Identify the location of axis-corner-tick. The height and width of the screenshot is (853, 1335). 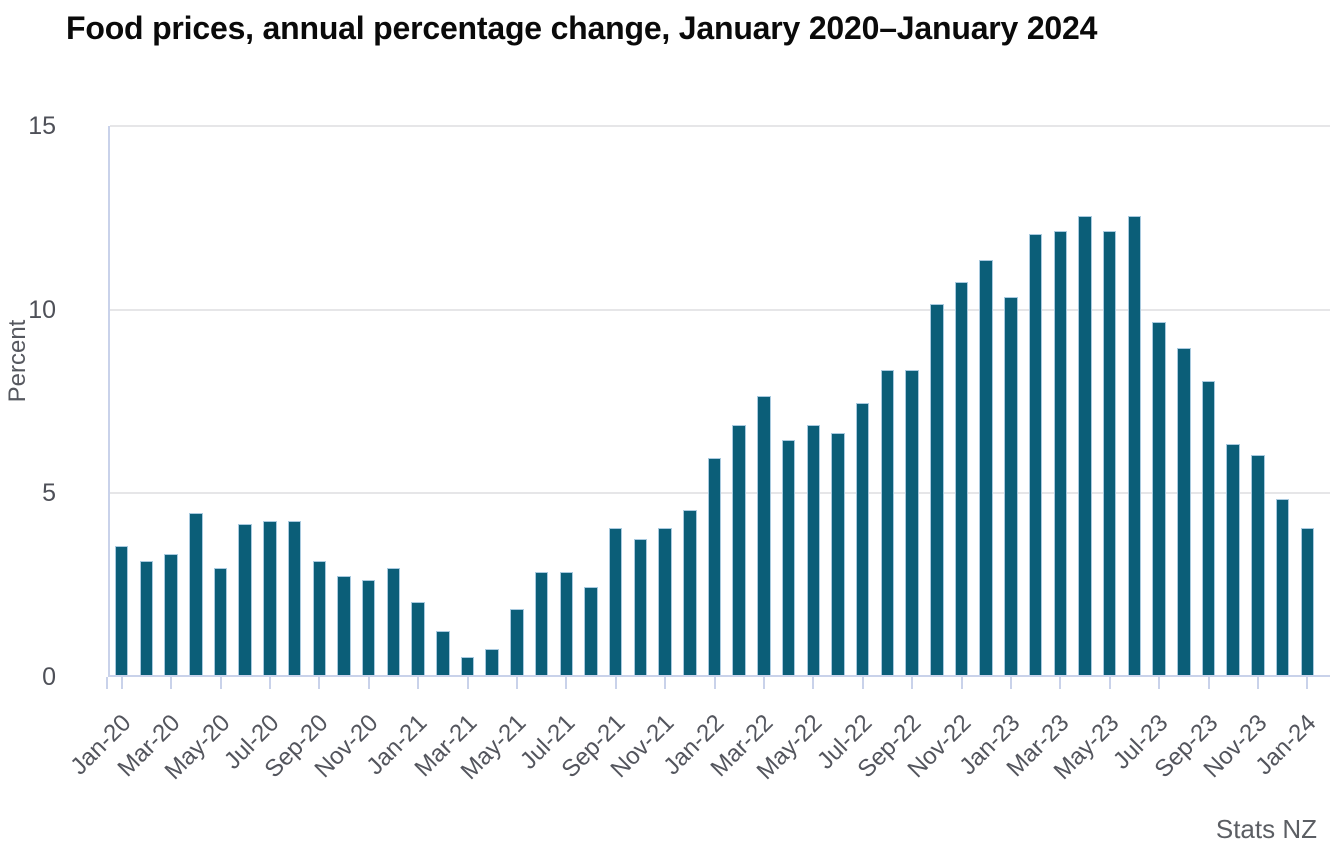
(107, 683).